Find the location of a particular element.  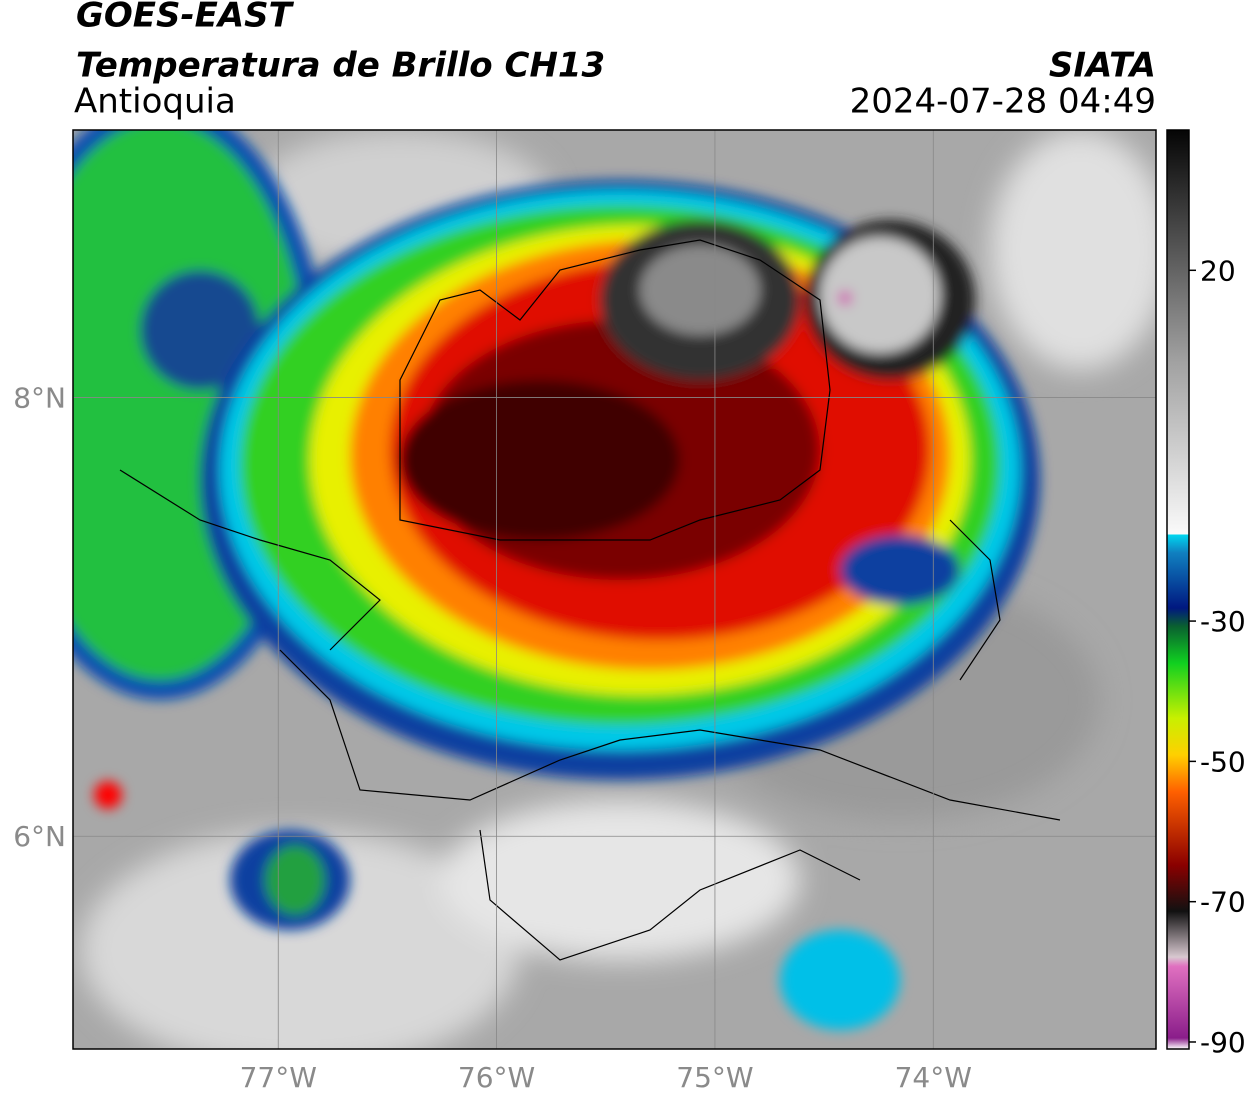

colorbar-tick-label: 20 is located at coordinates (1218, 270).